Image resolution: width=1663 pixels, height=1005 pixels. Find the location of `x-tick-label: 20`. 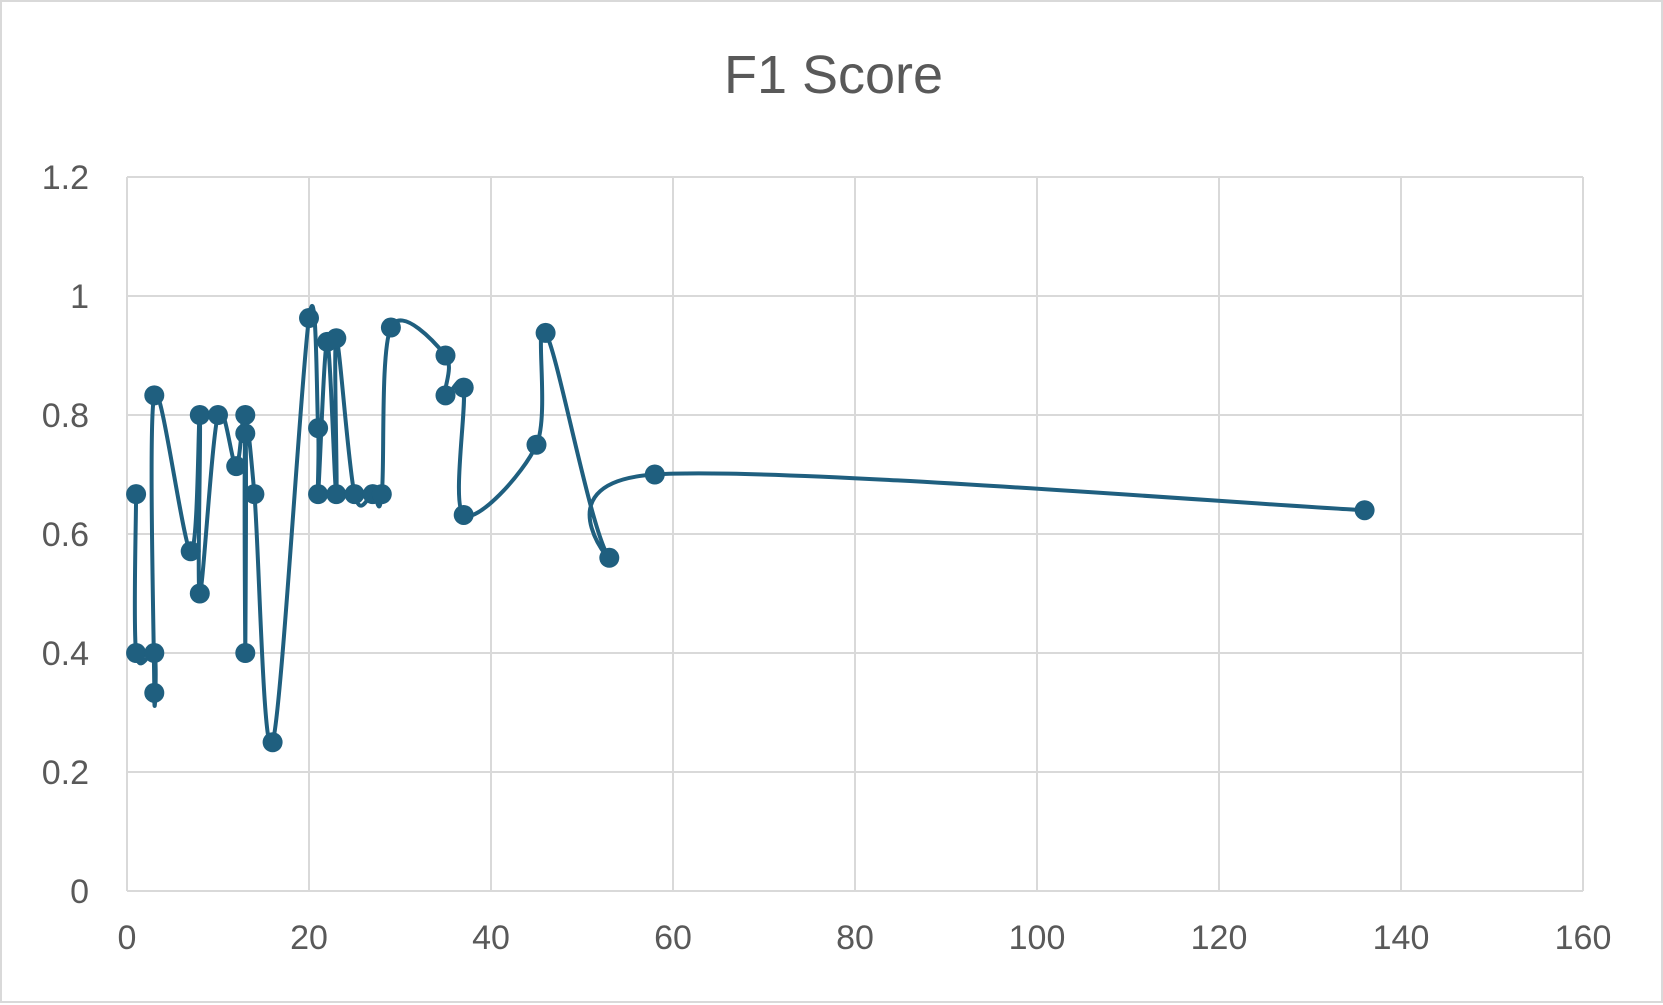

x-tick-label: 20 is located at coordinates (309, 938).